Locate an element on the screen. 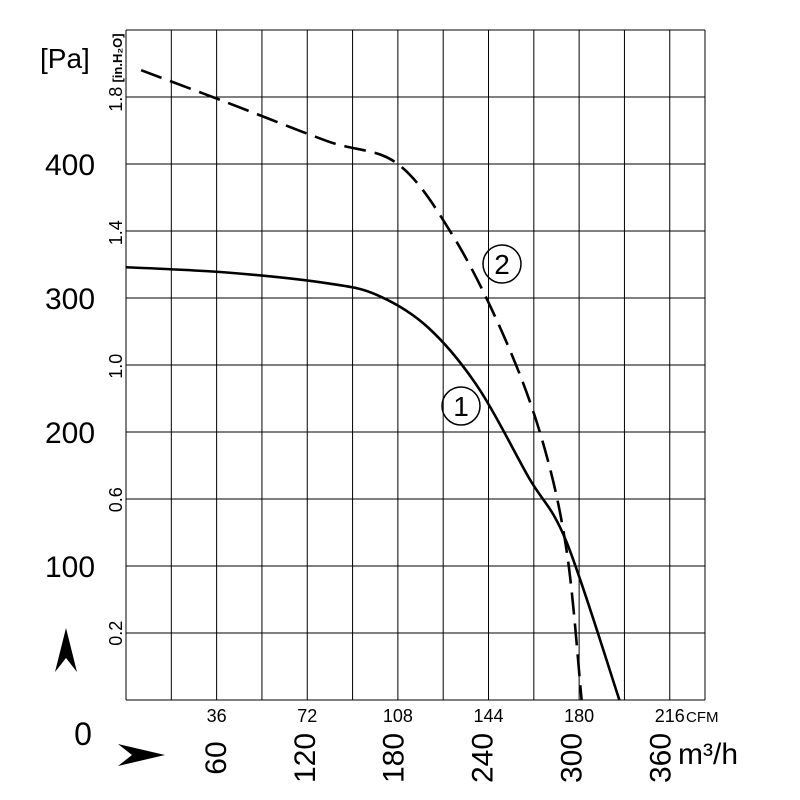  y-tick-label-pa: 100 is located at coordinates (70, 567).